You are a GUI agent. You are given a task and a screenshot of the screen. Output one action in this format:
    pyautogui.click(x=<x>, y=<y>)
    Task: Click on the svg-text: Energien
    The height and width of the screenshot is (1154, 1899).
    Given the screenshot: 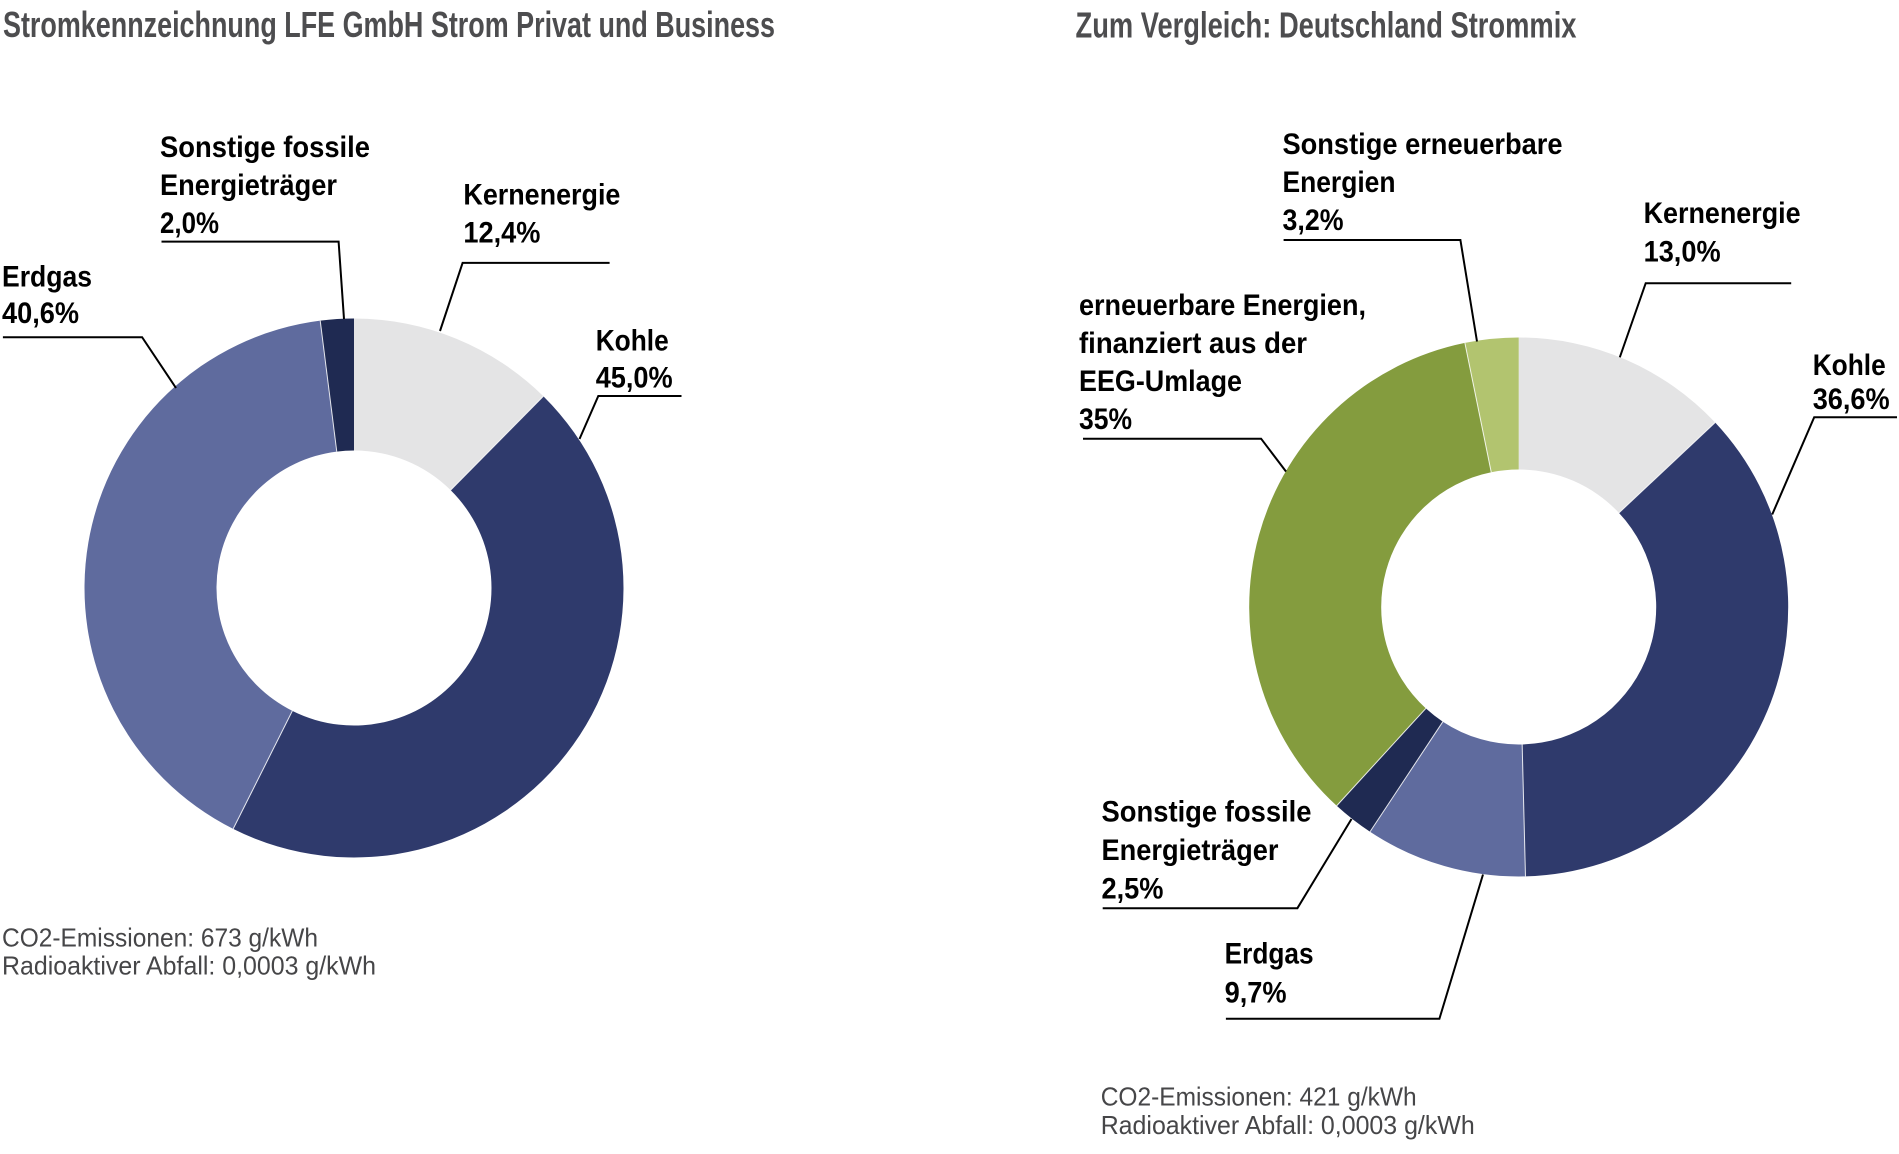 What is the action you would take?
    pyautogui.click(x=1339, y=182)
    